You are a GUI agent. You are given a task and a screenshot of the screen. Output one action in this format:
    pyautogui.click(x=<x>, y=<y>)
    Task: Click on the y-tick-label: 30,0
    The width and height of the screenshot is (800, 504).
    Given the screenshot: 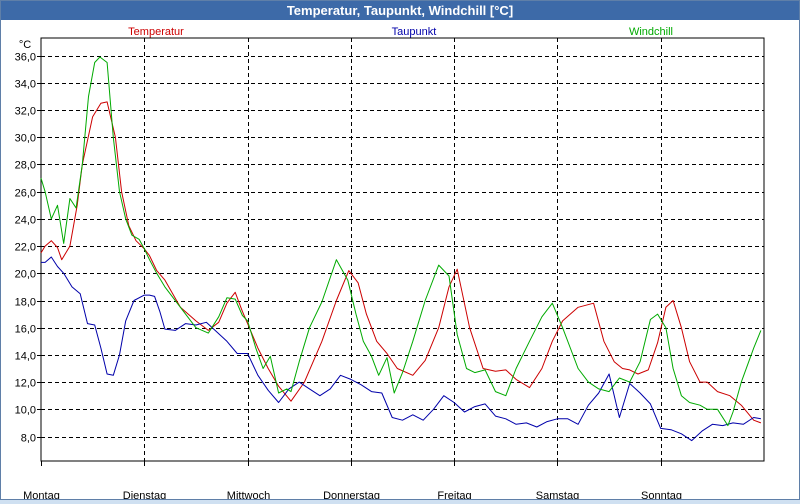 What is the action you would take?
    pyautogui.click(x=25, y=139)
    